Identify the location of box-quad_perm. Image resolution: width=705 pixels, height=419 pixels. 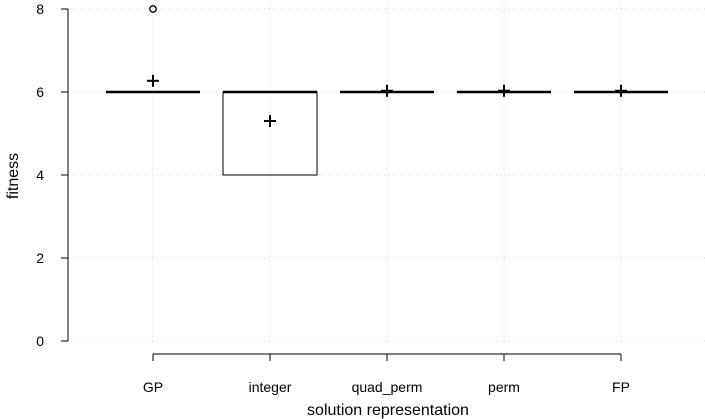
(387, 90).